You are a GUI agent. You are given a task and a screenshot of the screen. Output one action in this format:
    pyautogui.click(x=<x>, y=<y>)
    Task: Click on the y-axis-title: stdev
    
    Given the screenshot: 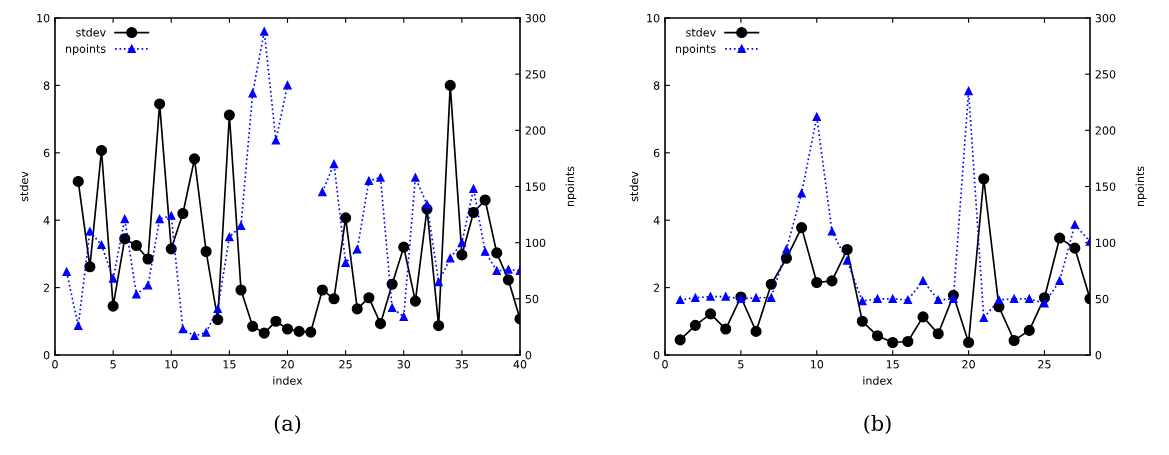 What is the action you would take?
    pyautogui.click(x=24, y=186)
    